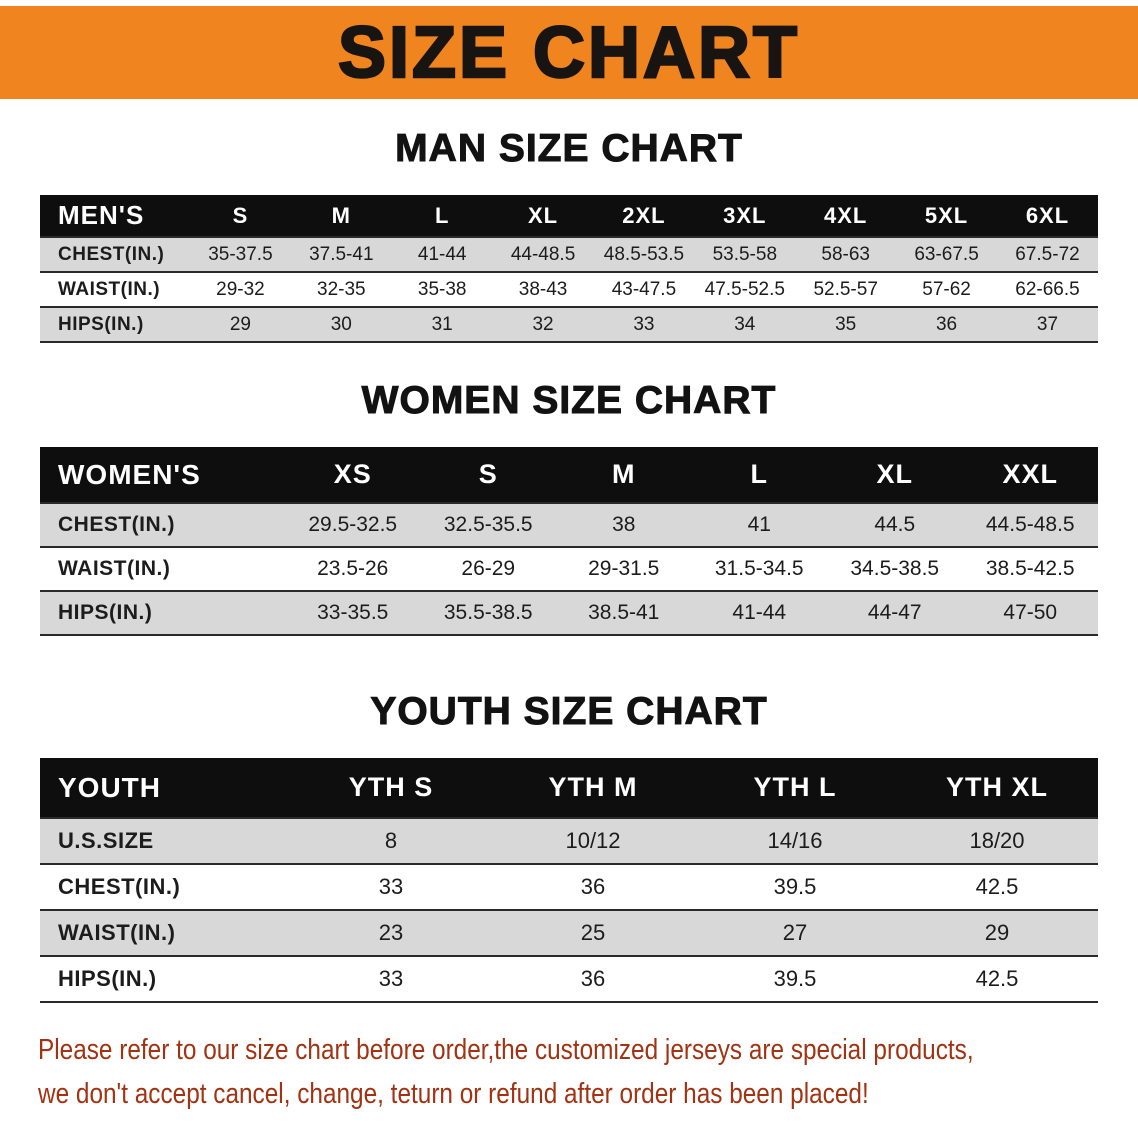  I want to click on size-value-cell: 43-47.5, so click(644, 289).